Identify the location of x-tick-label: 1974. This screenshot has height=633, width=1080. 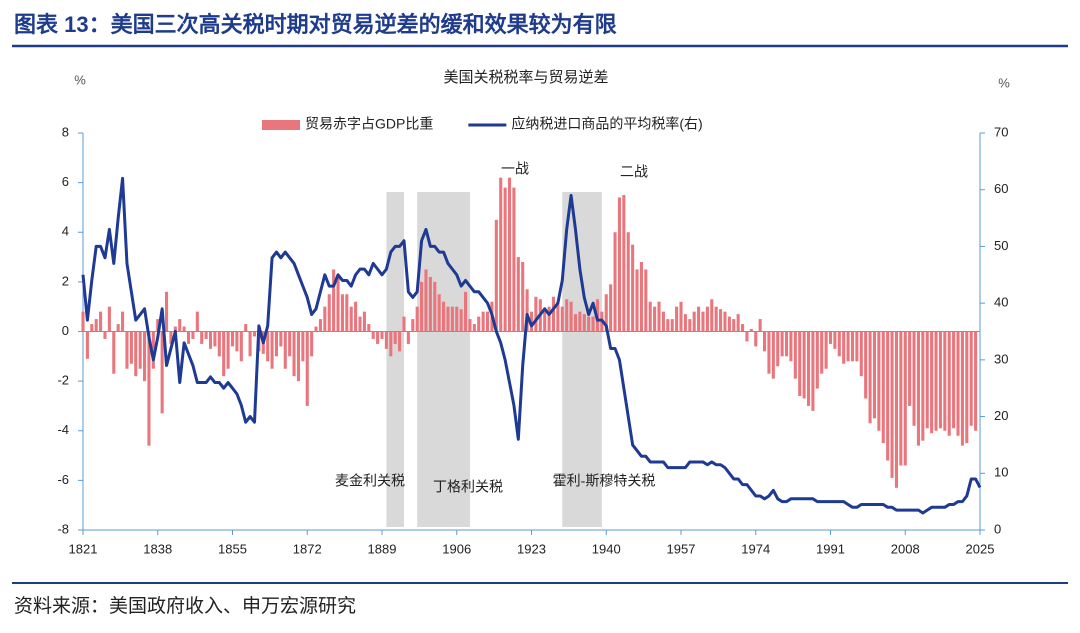
(755, 548).